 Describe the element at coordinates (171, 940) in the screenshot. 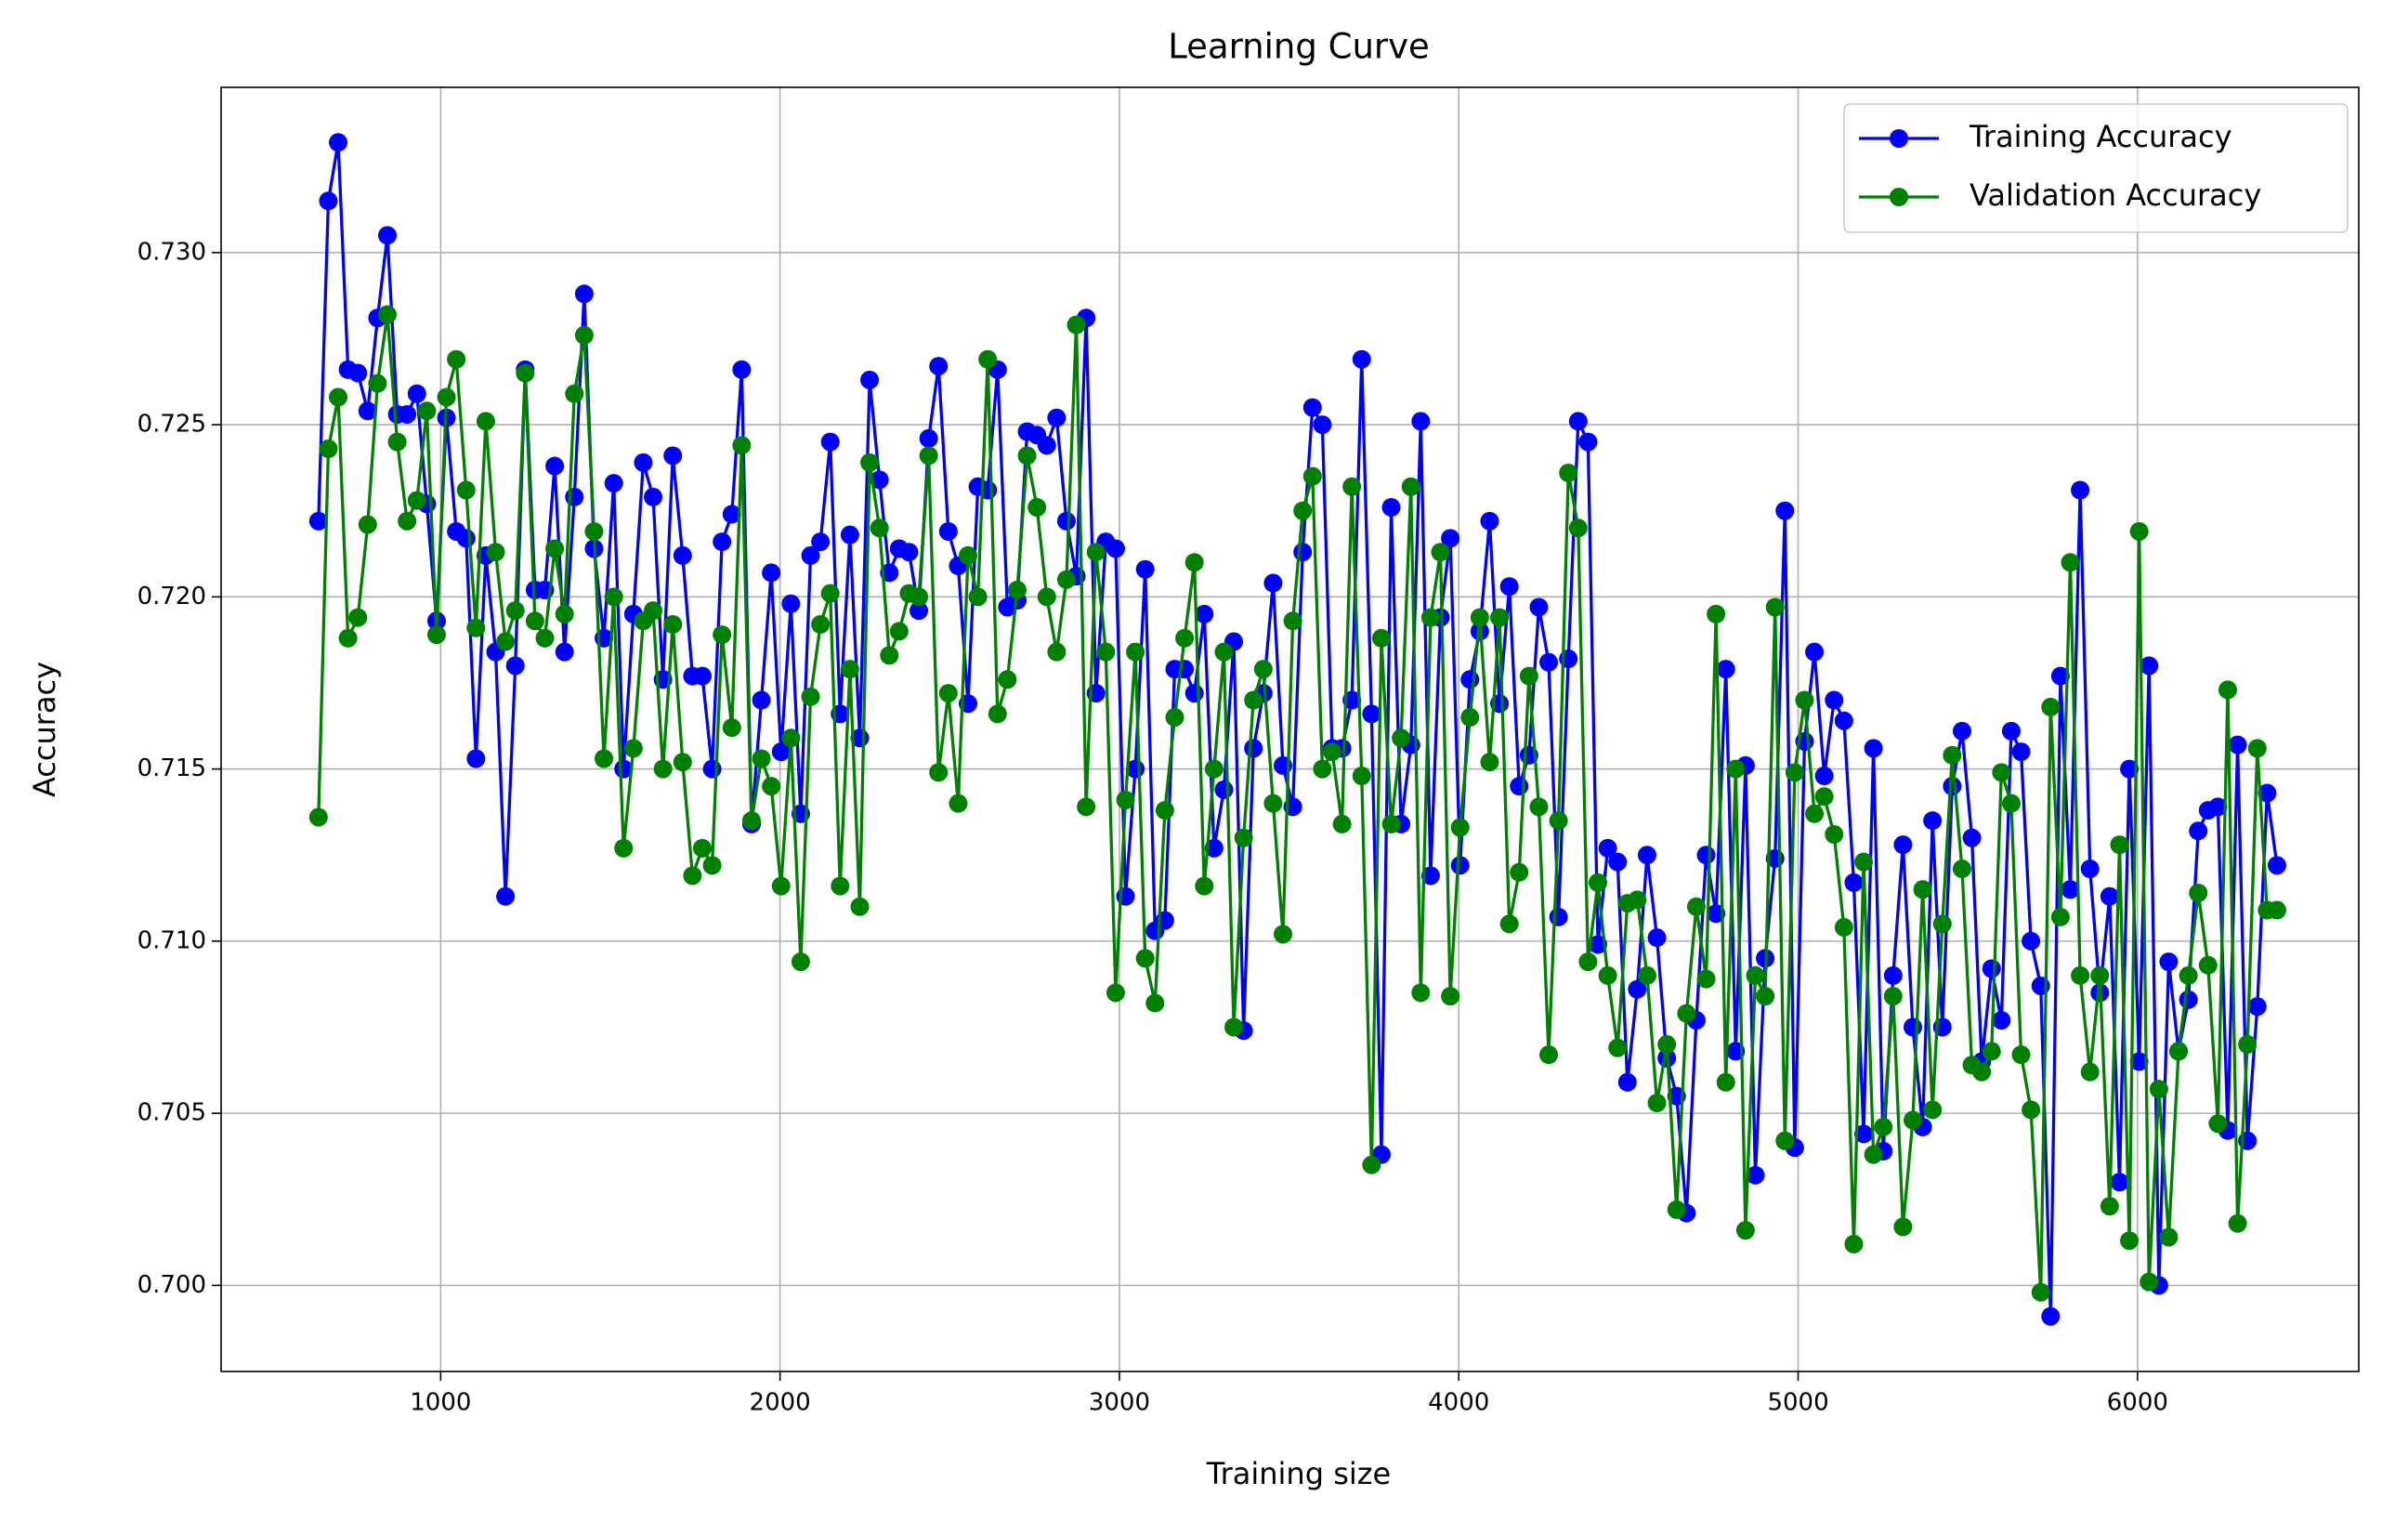

I see `y-tick-label: 0.710` at that location.